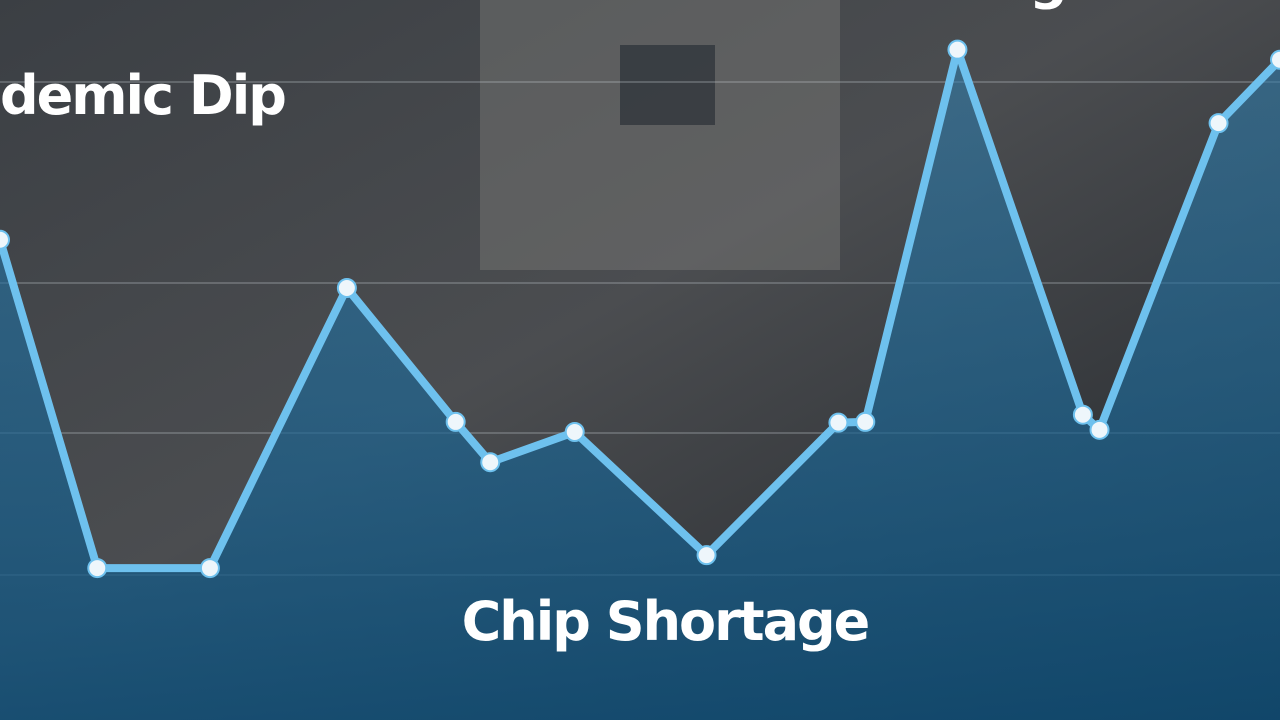 This screenshot has height=720, width=1280. I want to click on annotation: Chip Shortage, so click(665, 621).